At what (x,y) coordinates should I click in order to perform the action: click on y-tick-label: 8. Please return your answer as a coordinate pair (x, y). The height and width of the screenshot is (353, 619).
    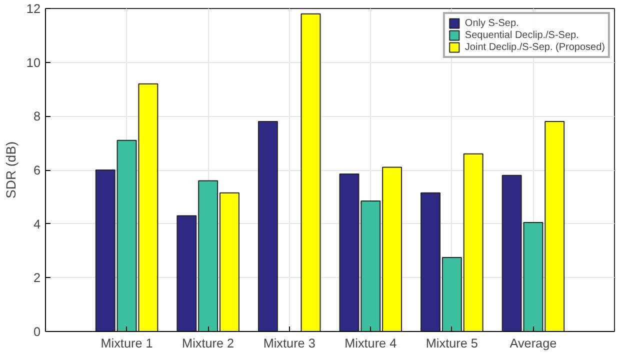
    Looking at the image, I should click on (37, 117).